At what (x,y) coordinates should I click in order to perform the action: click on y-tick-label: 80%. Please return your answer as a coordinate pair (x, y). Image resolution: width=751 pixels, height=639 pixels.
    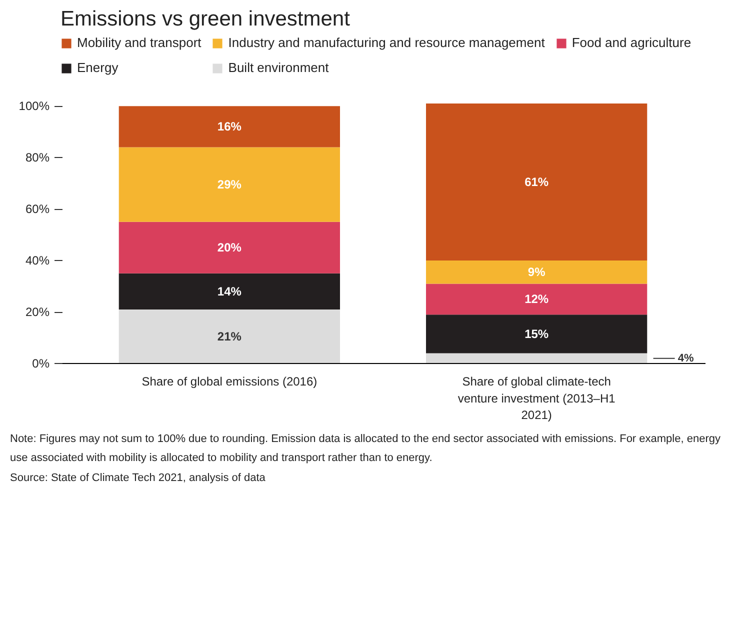
    Looking at the image, I should click on (37, 157).